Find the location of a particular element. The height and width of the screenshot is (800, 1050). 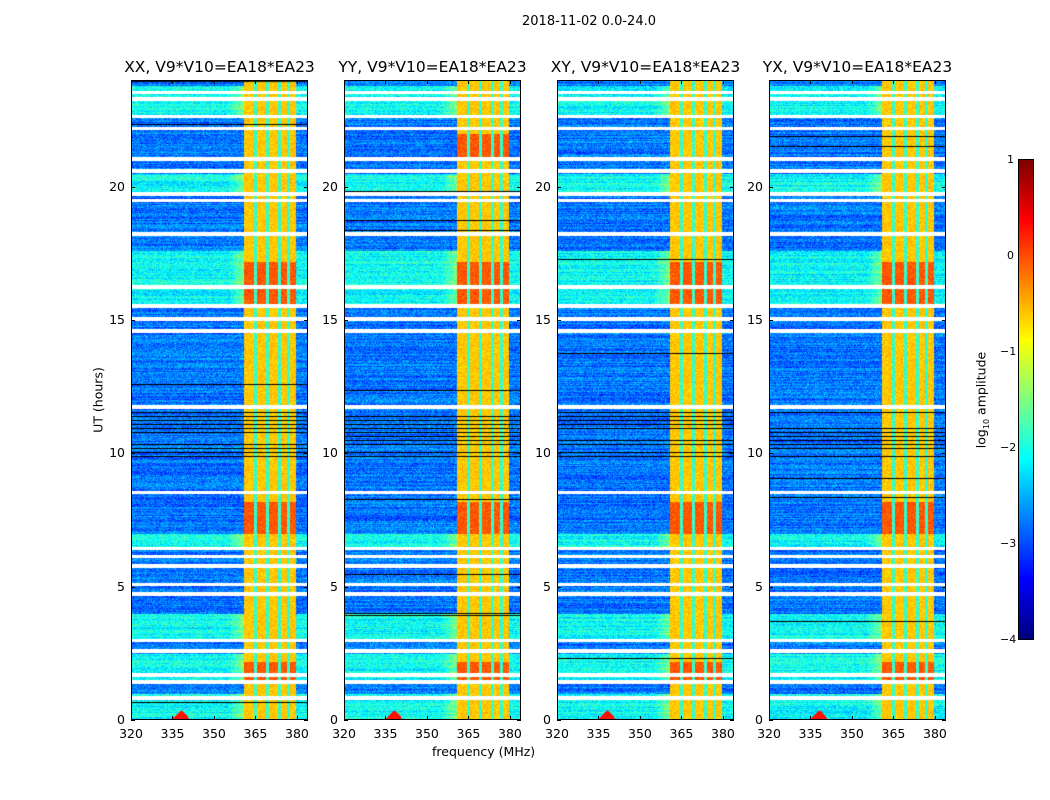

figure-title: 2018-11-02 0.0-24.0 is located at coordinates (589, 21).